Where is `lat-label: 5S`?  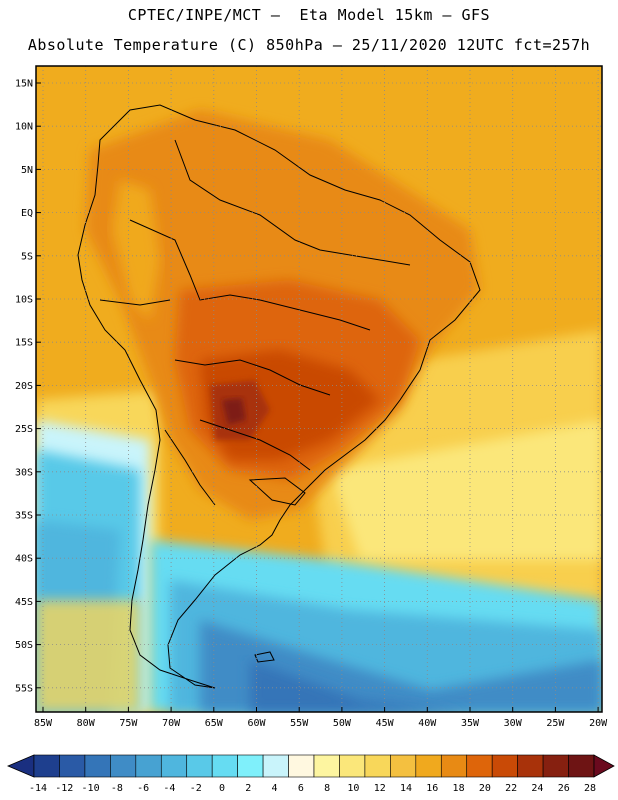 lat-label: 5S is located at coordinates (27, 256).